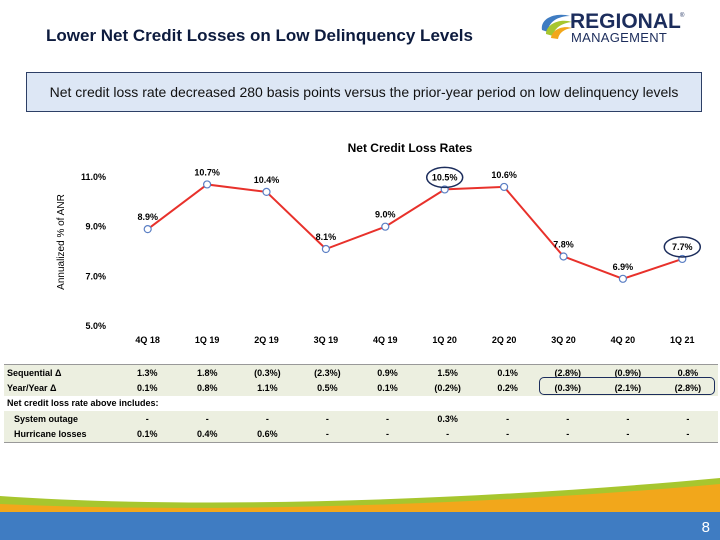 The image size is (720, 540). What do you see at coordinates (61, 372) in the screenshot?
I see `row-label: Sequential Δ` at bounding box center [61, 372].